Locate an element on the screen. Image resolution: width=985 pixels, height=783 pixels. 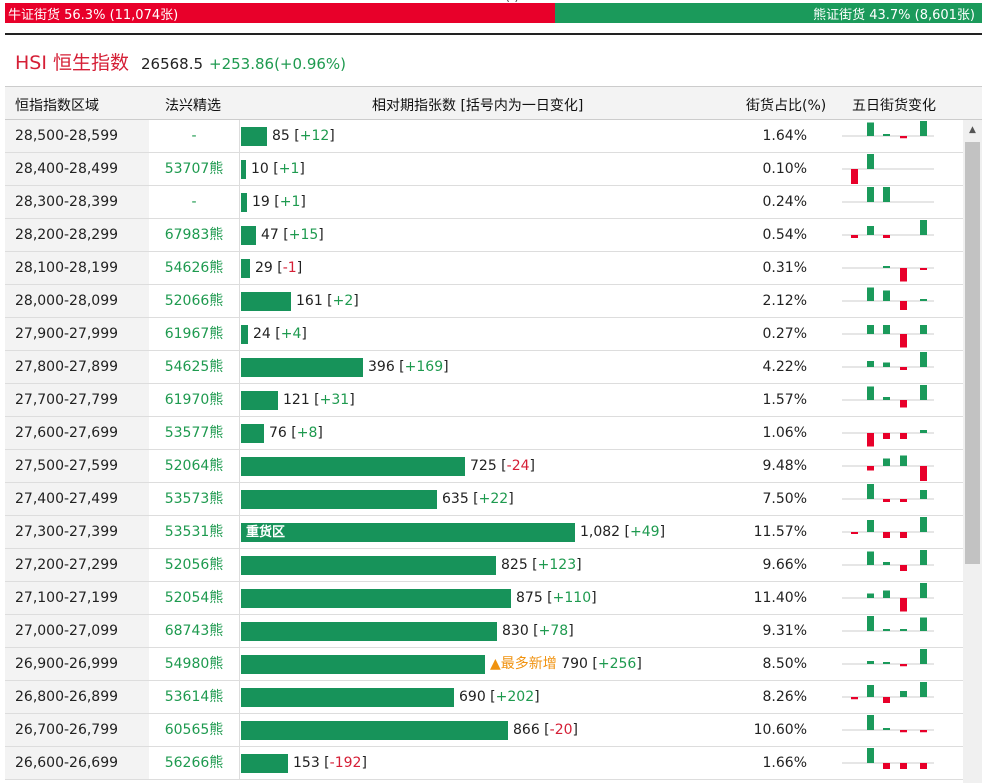
table-row: 28,400-28,499 53707熊 10 [+1] 0.10% is located at coordinates (484, 169).